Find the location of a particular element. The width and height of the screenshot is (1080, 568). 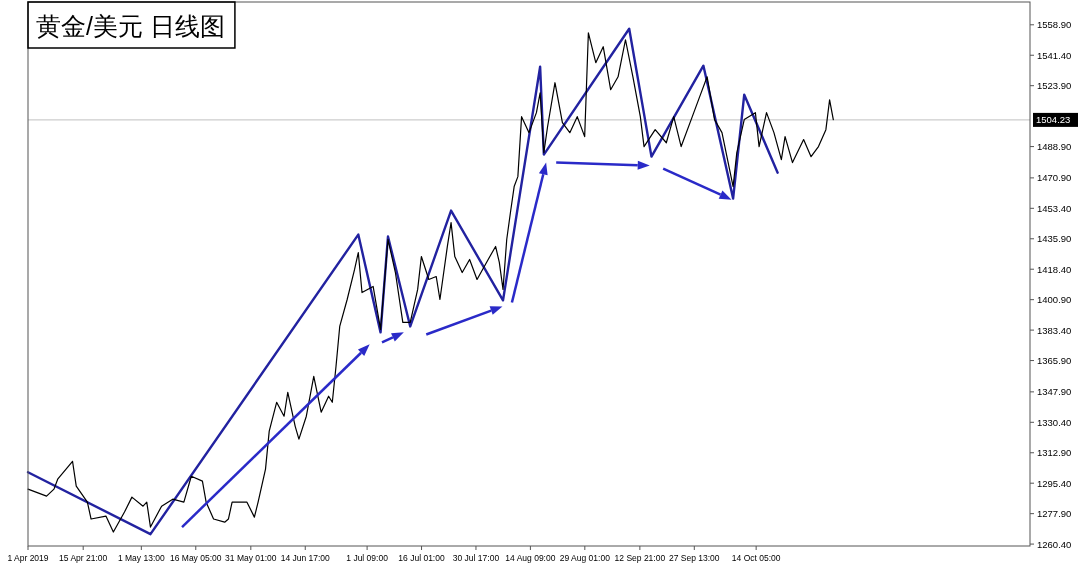

x-tick-label: 14 Aug 09:00 is located at coordinates (530, 558).